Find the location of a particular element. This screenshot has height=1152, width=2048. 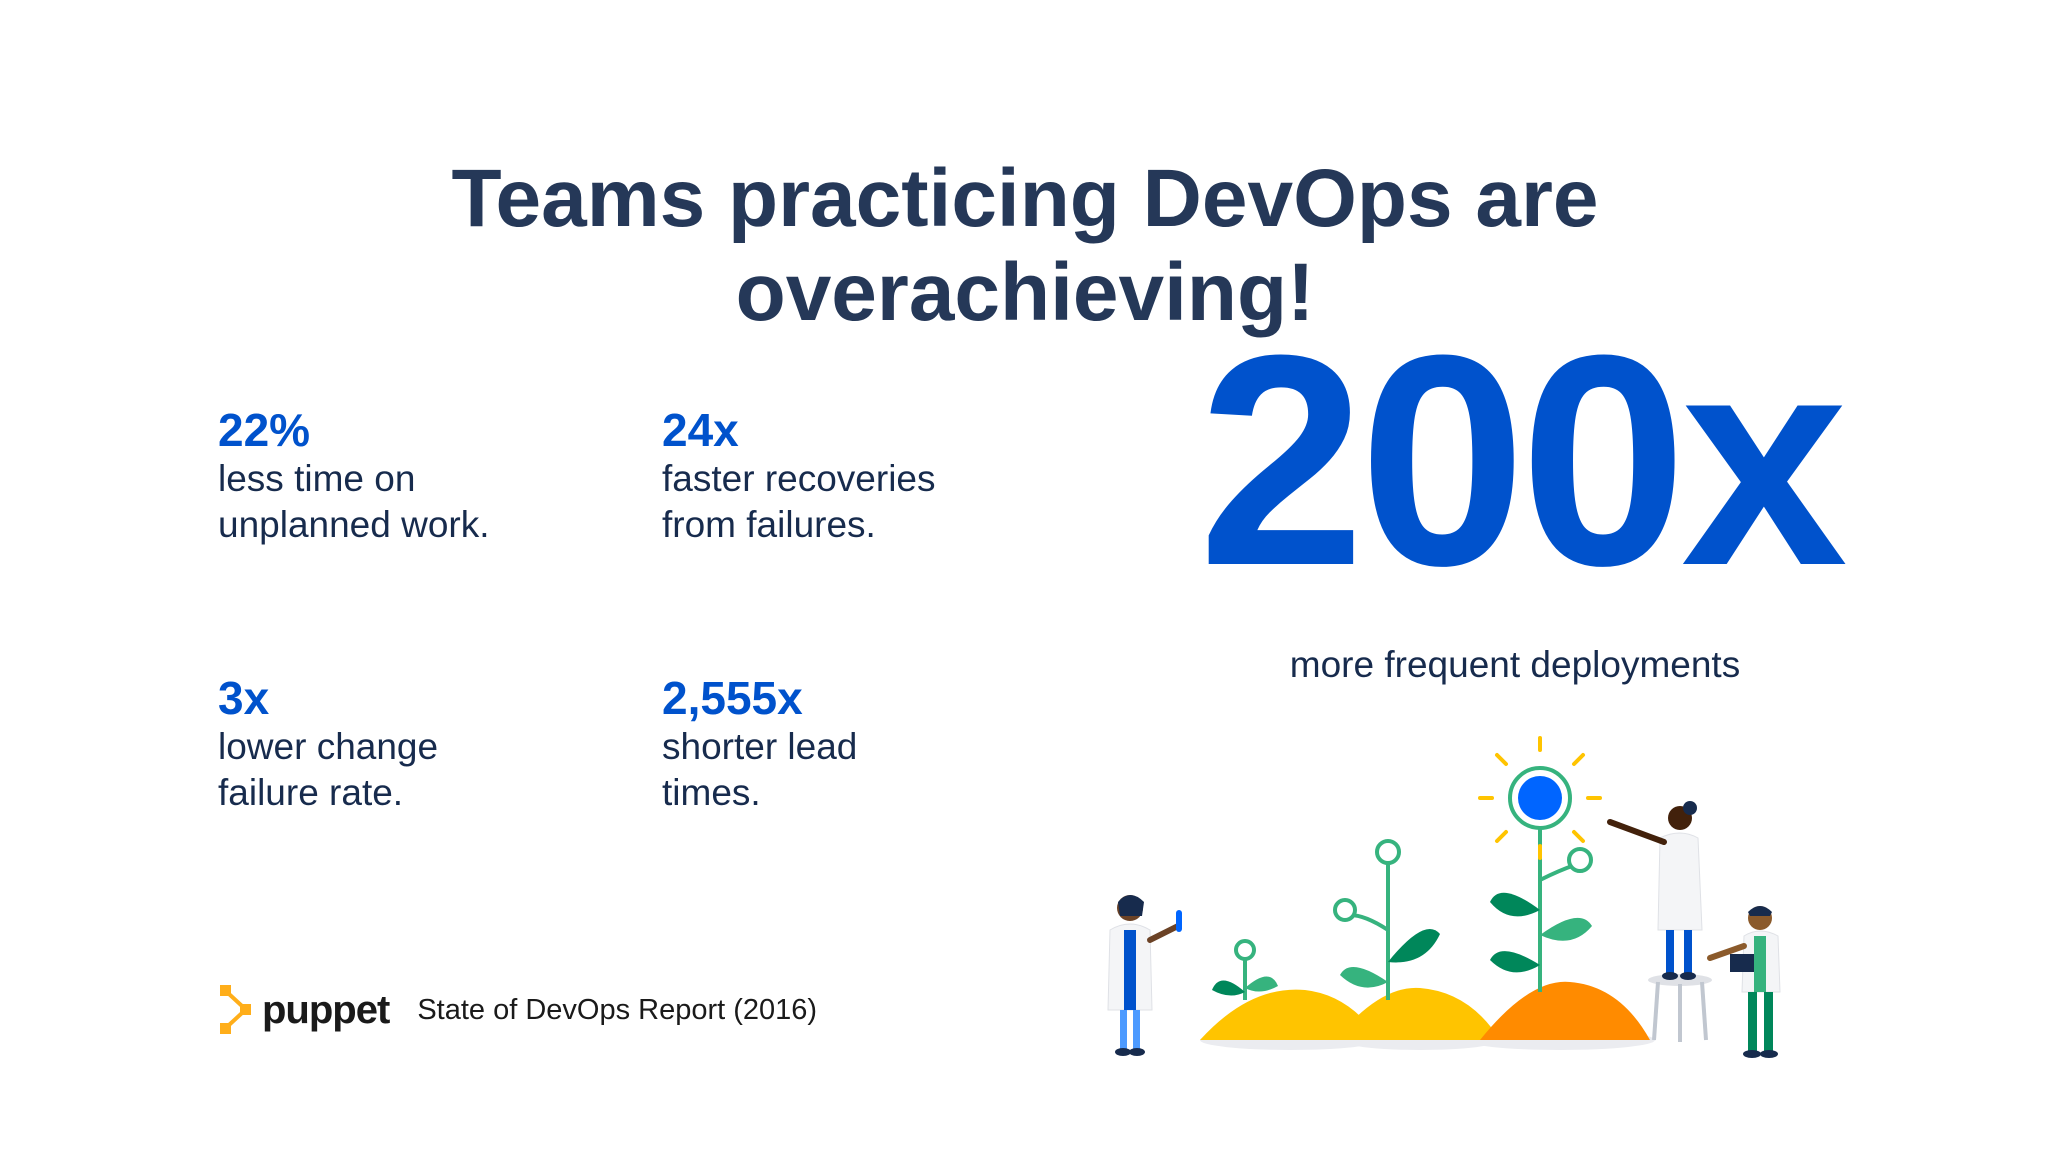

slide-title-line-1: Teams practicing DevOps are is located at coordinates (1025, 198).